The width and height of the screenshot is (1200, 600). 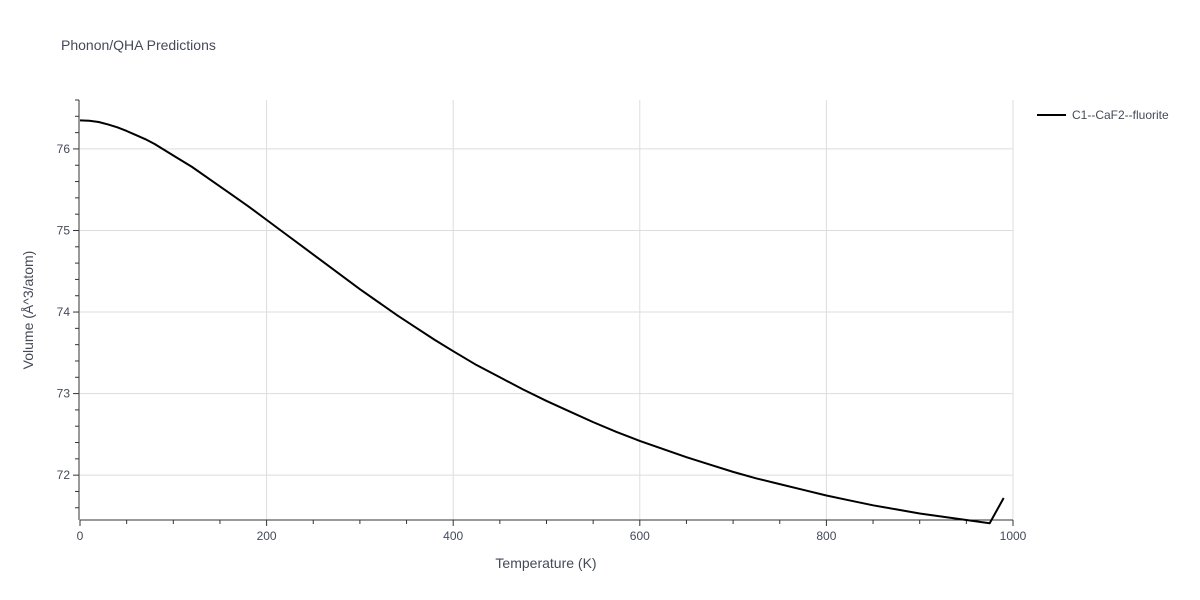 What do you see at coordinates (138, 45) in the screenshot?
I see `chart-title: Phonon/QHA Predictions` at bounding box center [138, 45].